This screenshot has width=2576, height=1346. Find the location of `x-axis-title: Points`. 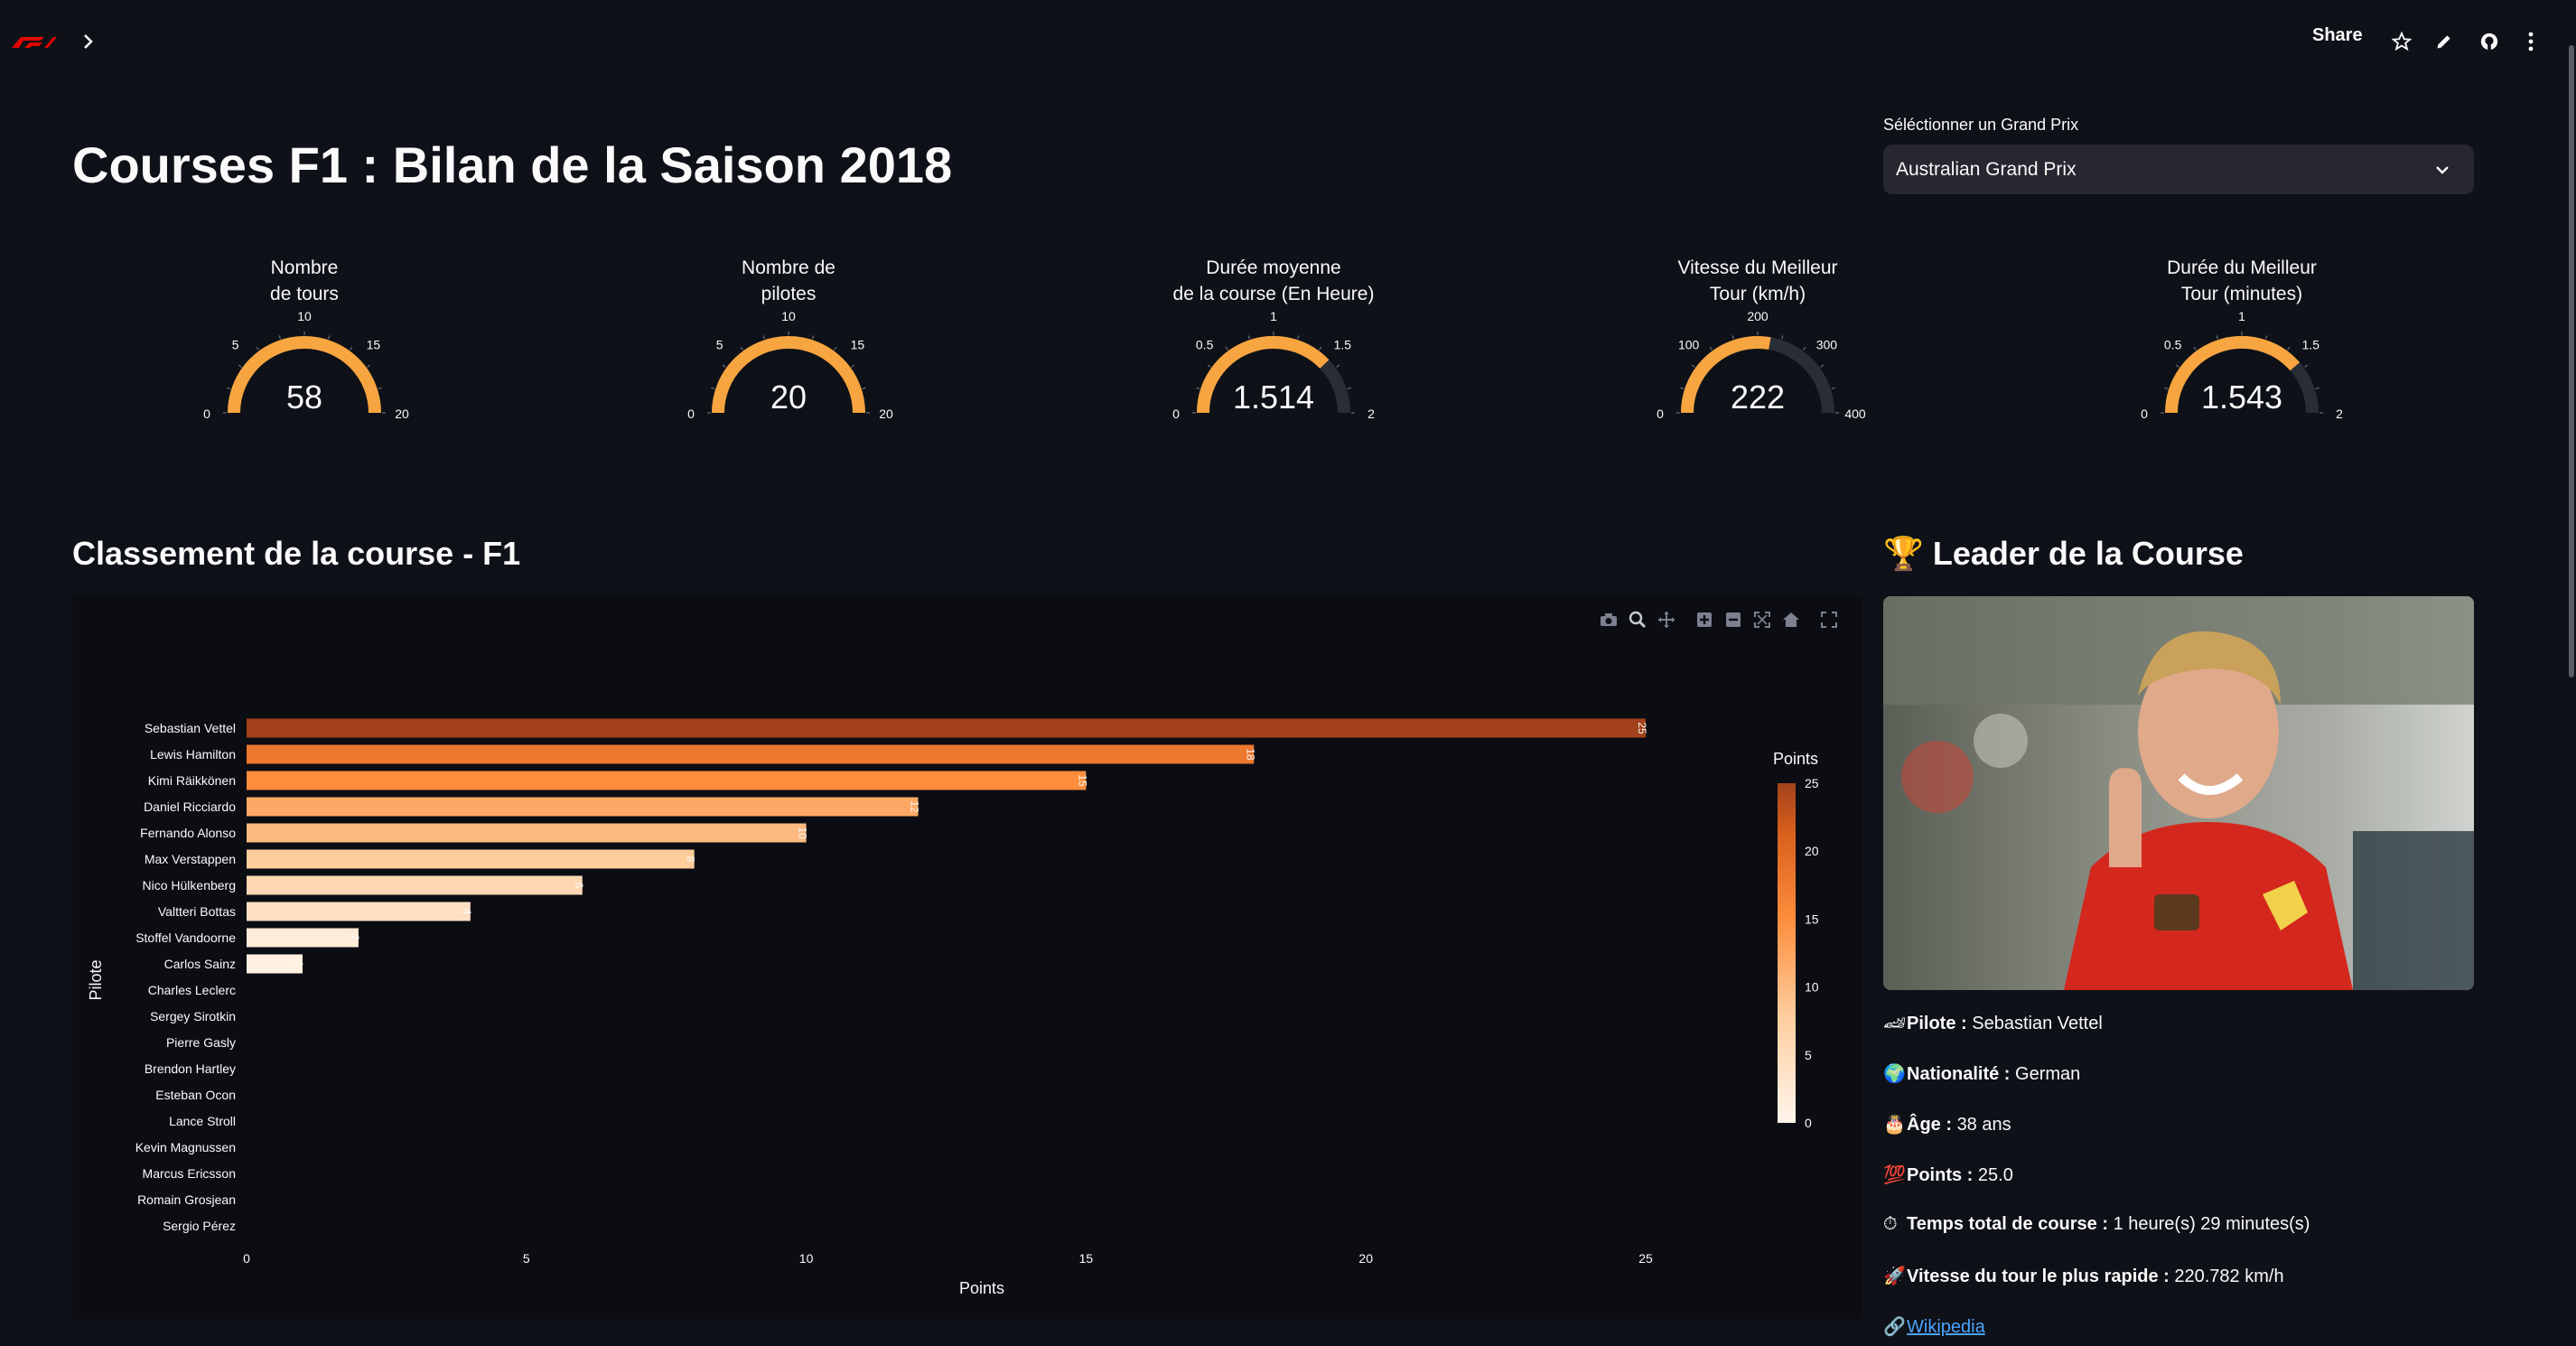

x-axis-title: Points is located at coordinates (982, 1288).